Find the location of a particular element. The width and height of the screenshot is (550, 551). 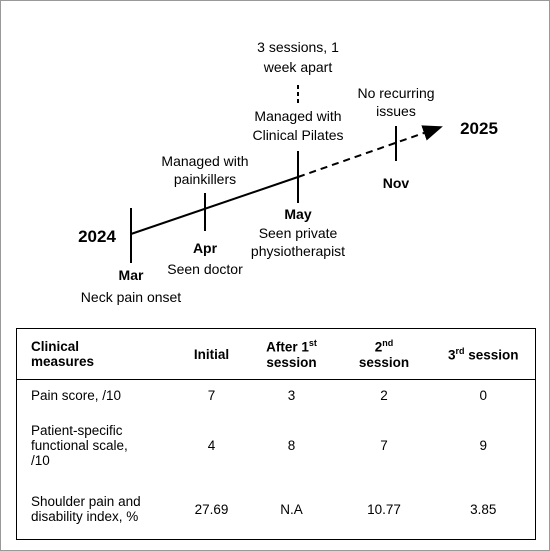

event-text: Seen private is located at coordinates (298, 233).